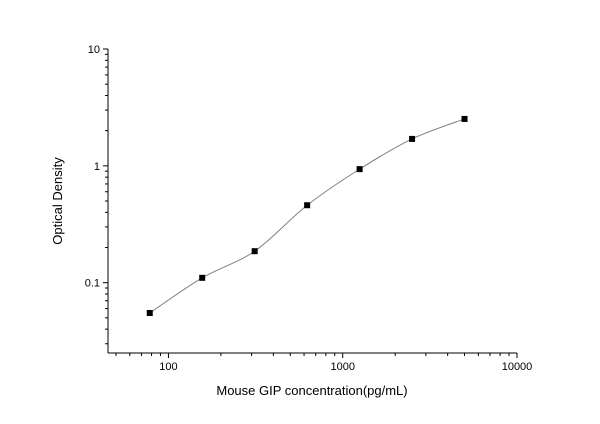 This screenshot has height=424, width=600. I want to click on y-axis-title: Optical Density, so click(57, 201).